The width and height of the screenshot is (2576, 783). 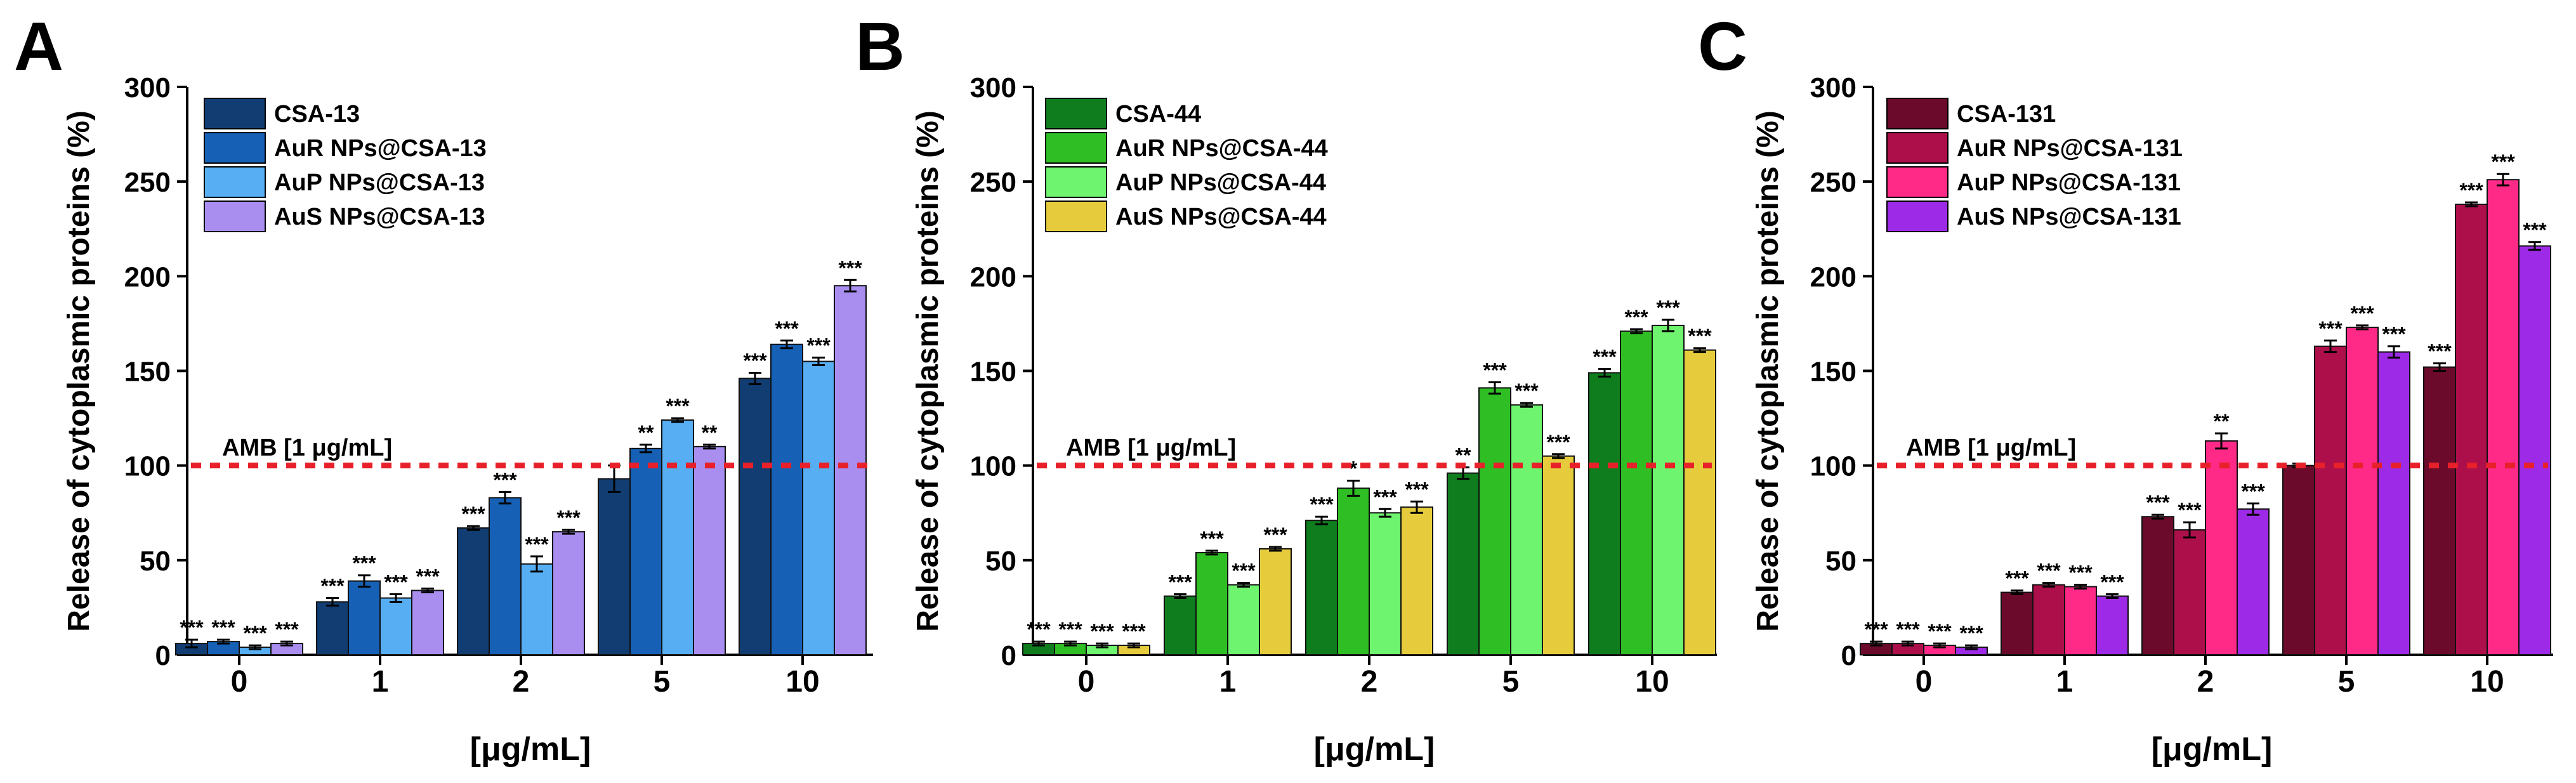 I want to click on legend-a-label-4: AuS NPs@CSA-13, so click(x=379, y=217).